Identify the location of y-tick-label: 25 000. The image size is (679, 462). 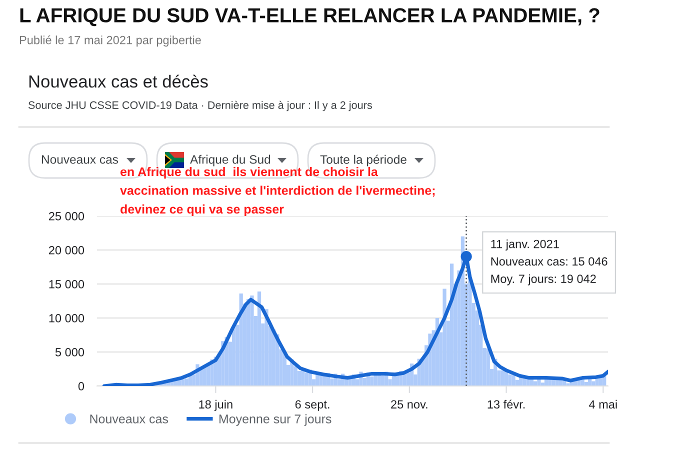
(66, 216).